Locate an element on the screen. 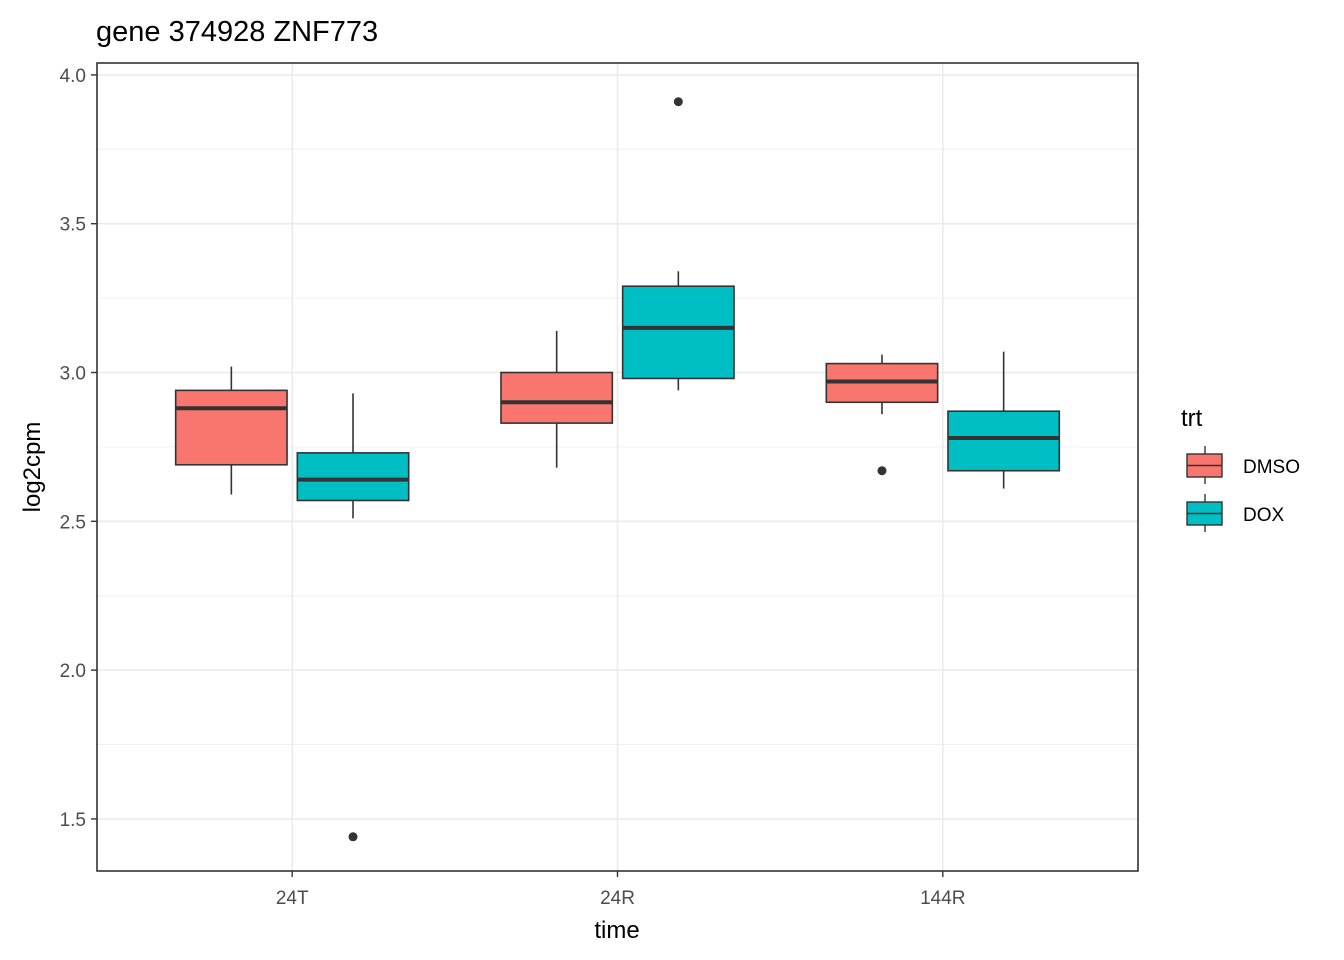  legend: trt DMSO DOX is located at coordinates (1240, 468).